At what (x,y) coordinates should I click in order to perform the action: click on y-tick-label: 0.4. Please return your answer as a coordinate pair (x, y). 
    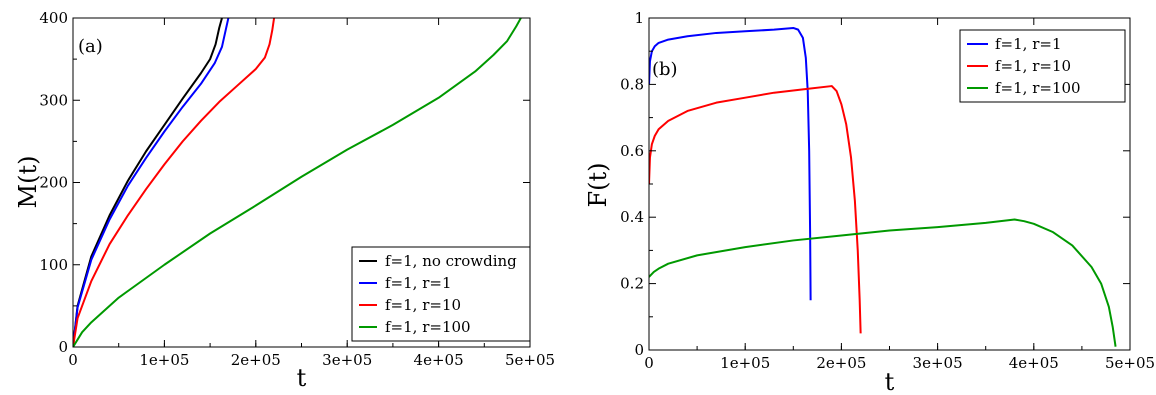
    Looking at the image, I should click on (632, 217).